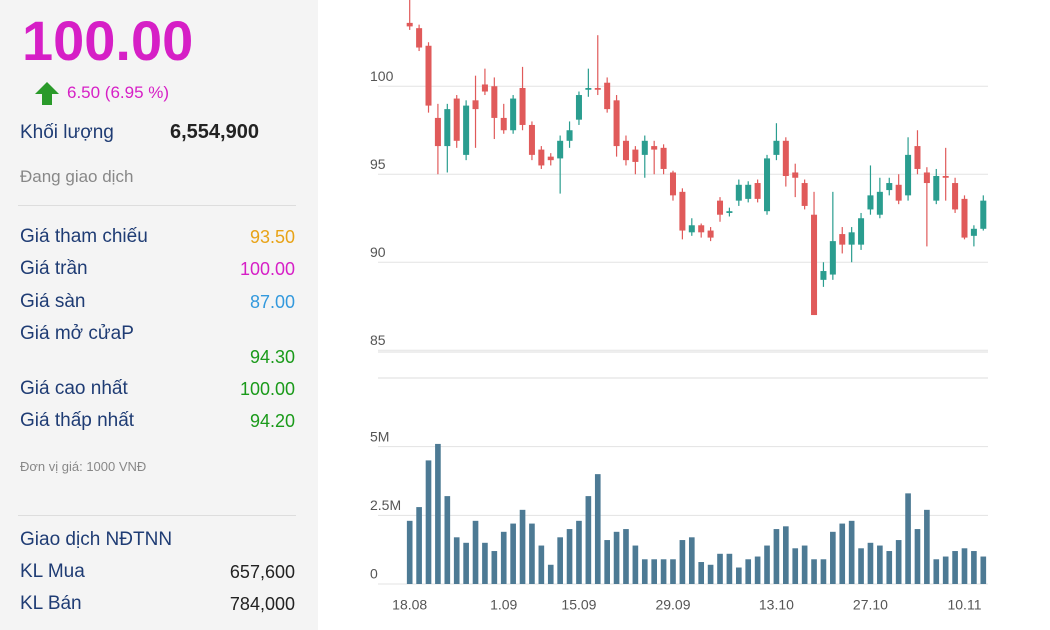  Describe the element at coordinates (776, 605) in the screenshot. I see `x-tick-label: 13.10` at that location.